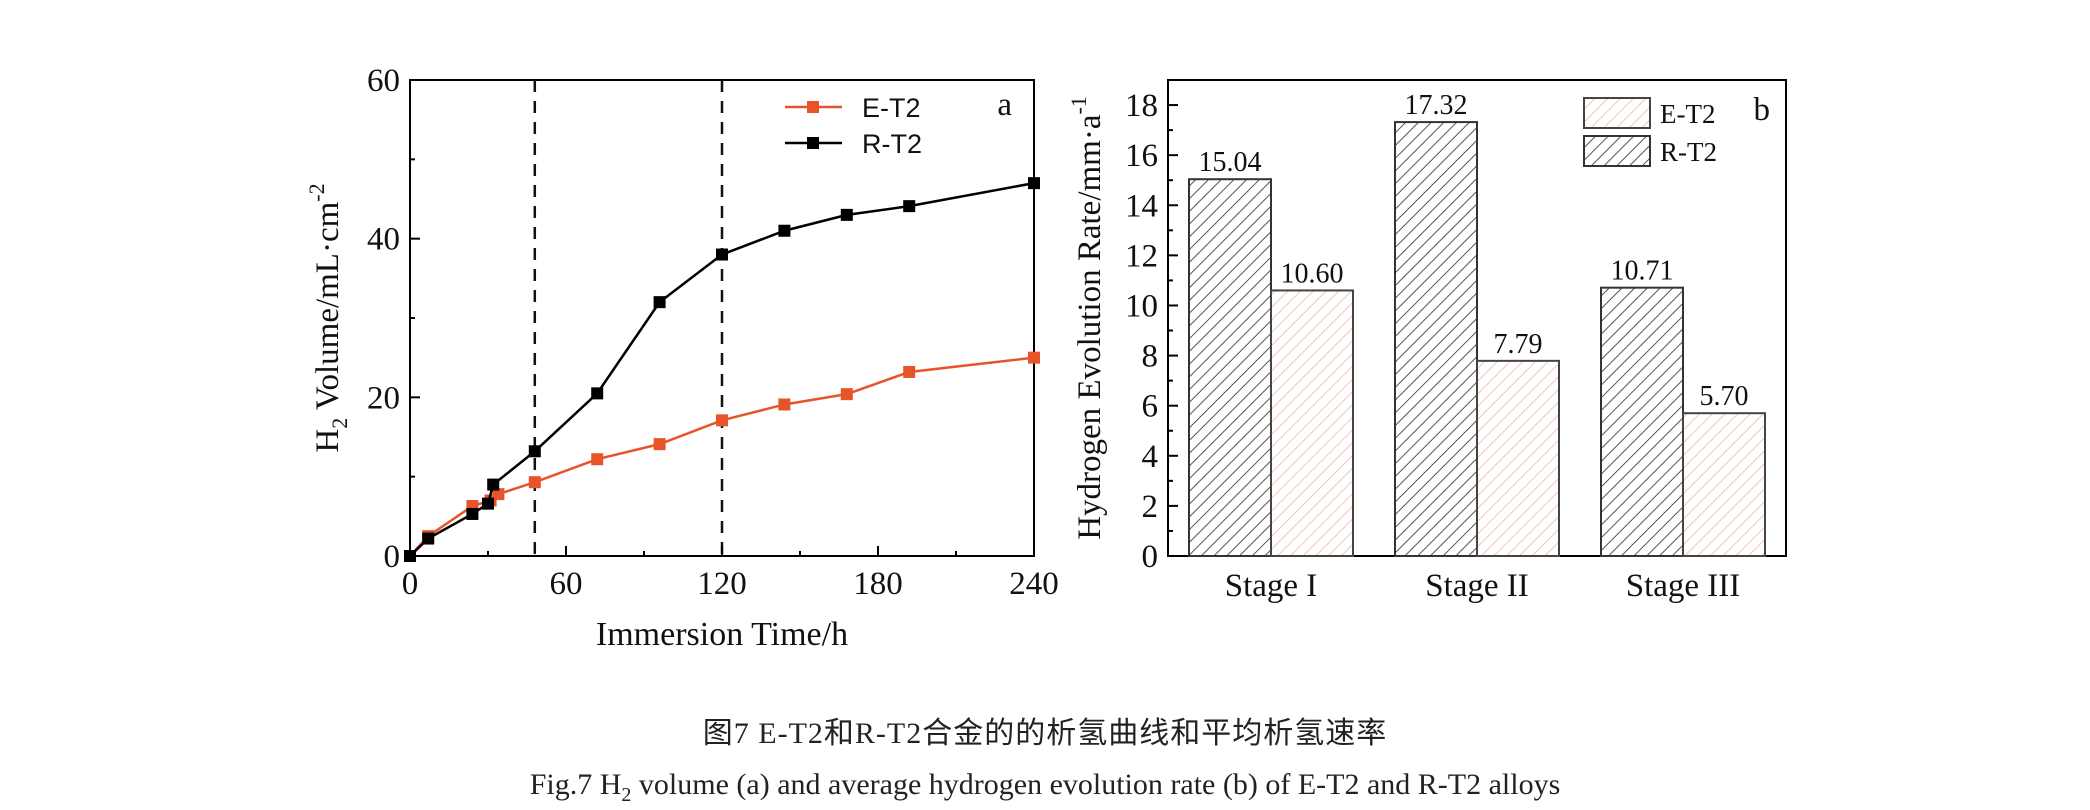 This screenshot has height=810, width=2090. What do you see at coordinates (1518, 344) in the screenshot?
I see `data-label: 7.79` at bounding box center [1518, 344].